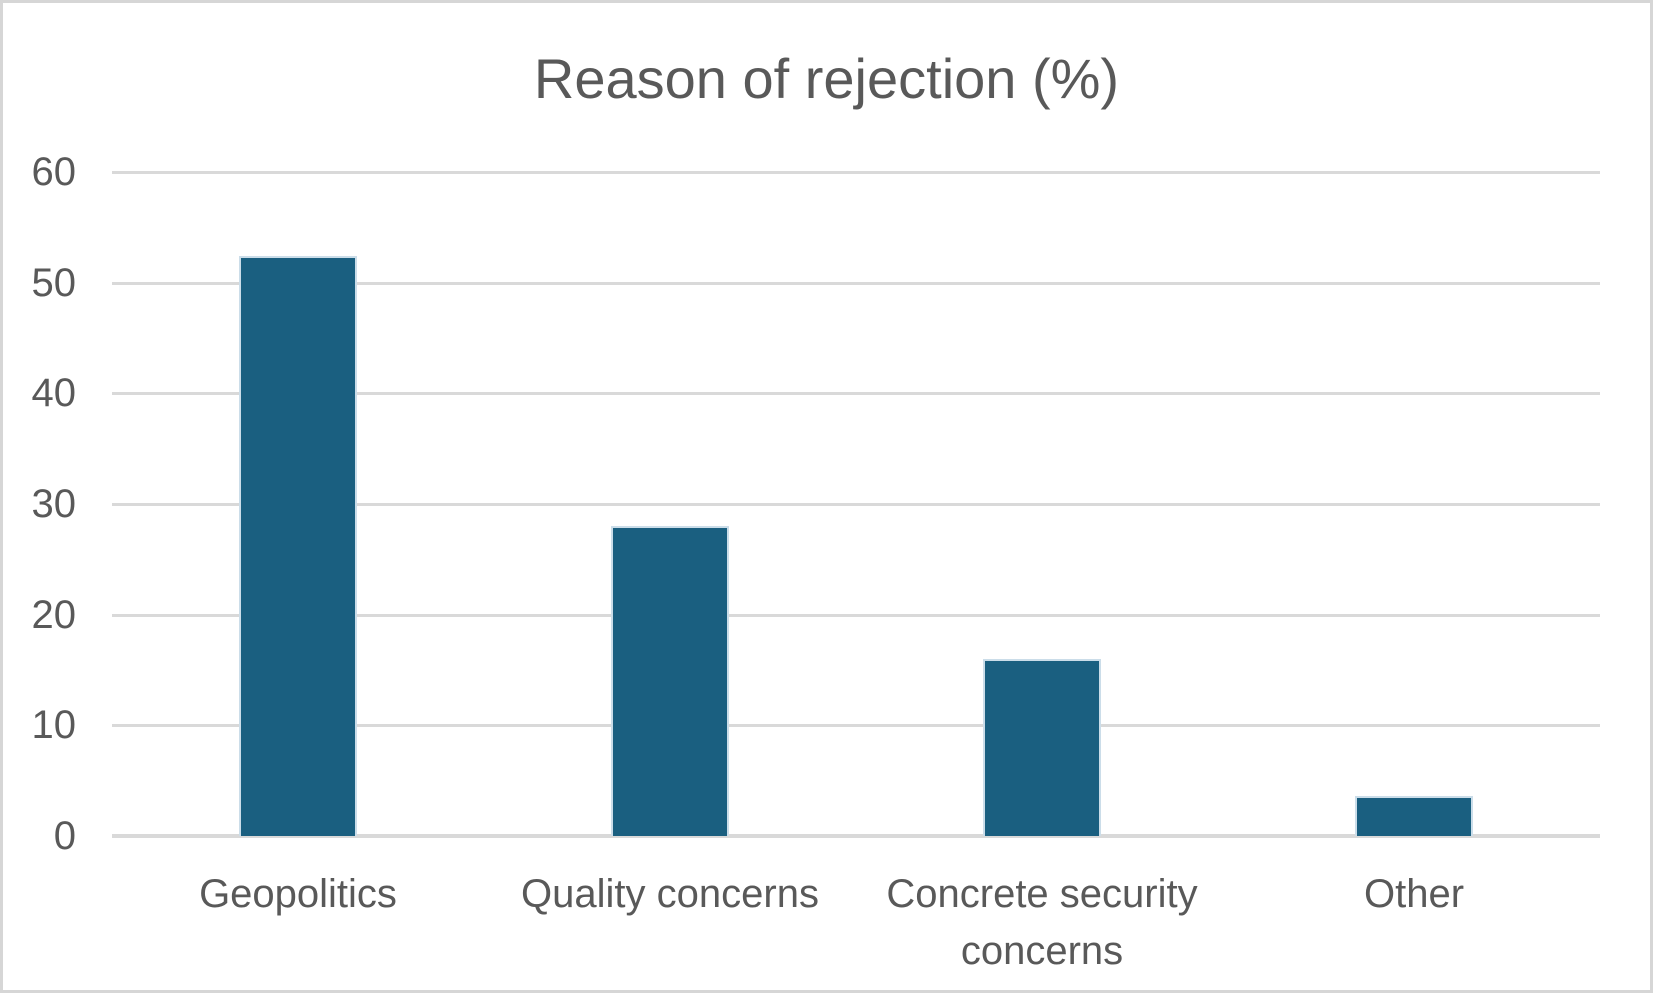 The image size is (1653, 993). What do you see at coordinates (826, 78) in the screenshot?
I see `chart-title: Reason of rejection (%)` at bounding box center [826, 78].